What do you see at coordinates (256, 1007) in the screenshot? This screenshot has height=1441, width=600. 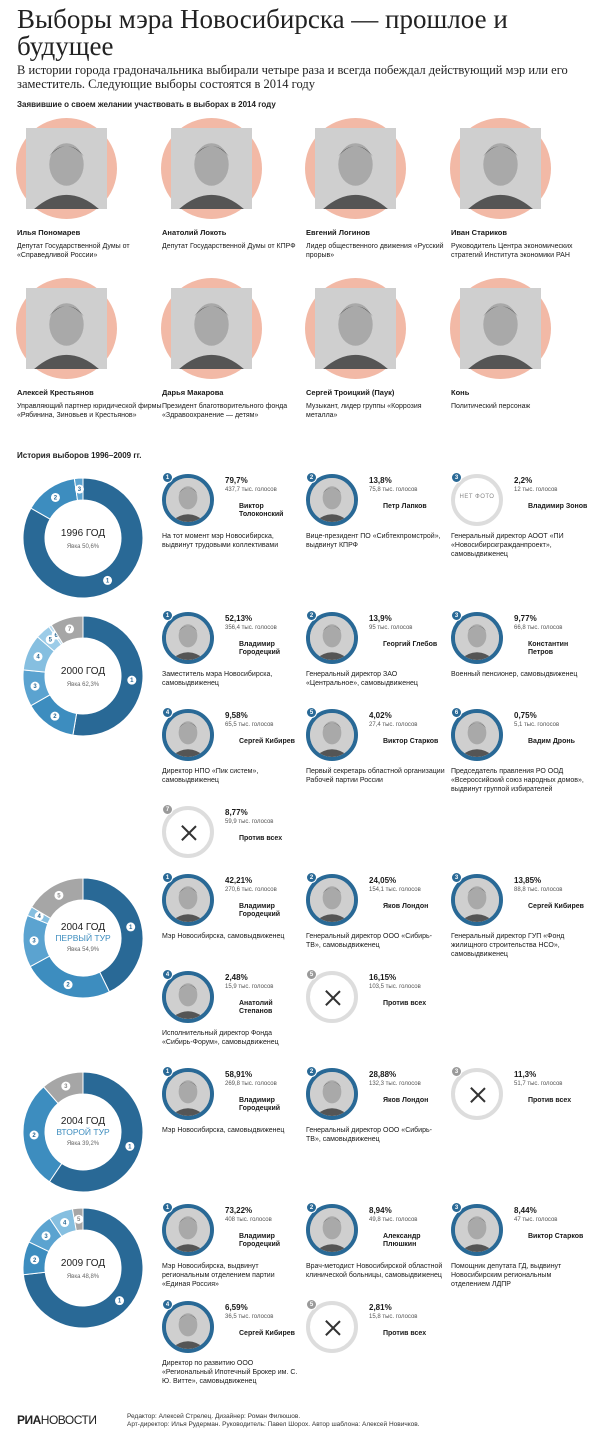 I see `result-name: Анатолий Степанов` at bounding box center [256, 1007].